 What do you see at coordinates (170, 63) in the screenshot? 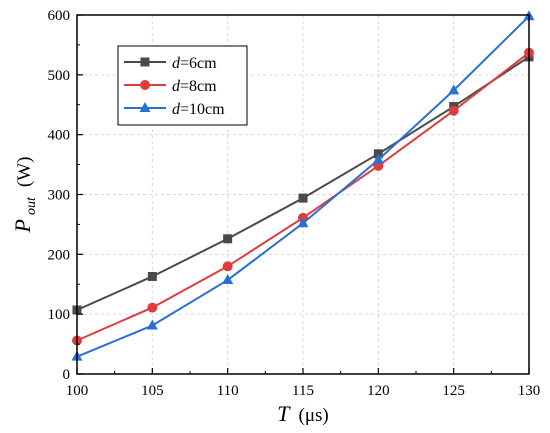
I see `legend-entry: d=6cm` at bounding box center [170, 63].